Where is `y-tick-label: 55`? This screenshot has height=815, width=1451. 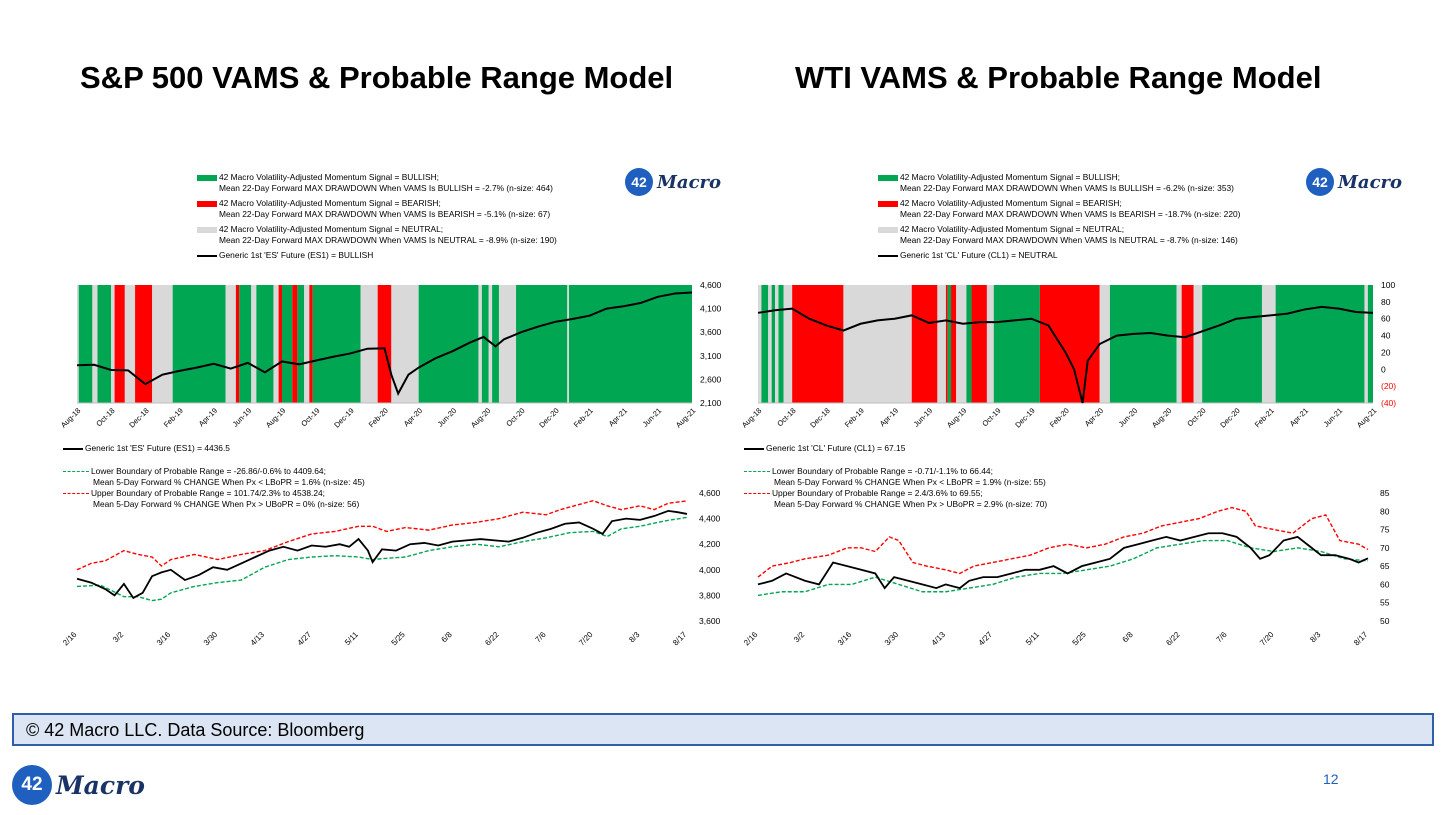 y-tick-label: 55 is located at coordinates (1385, 603).